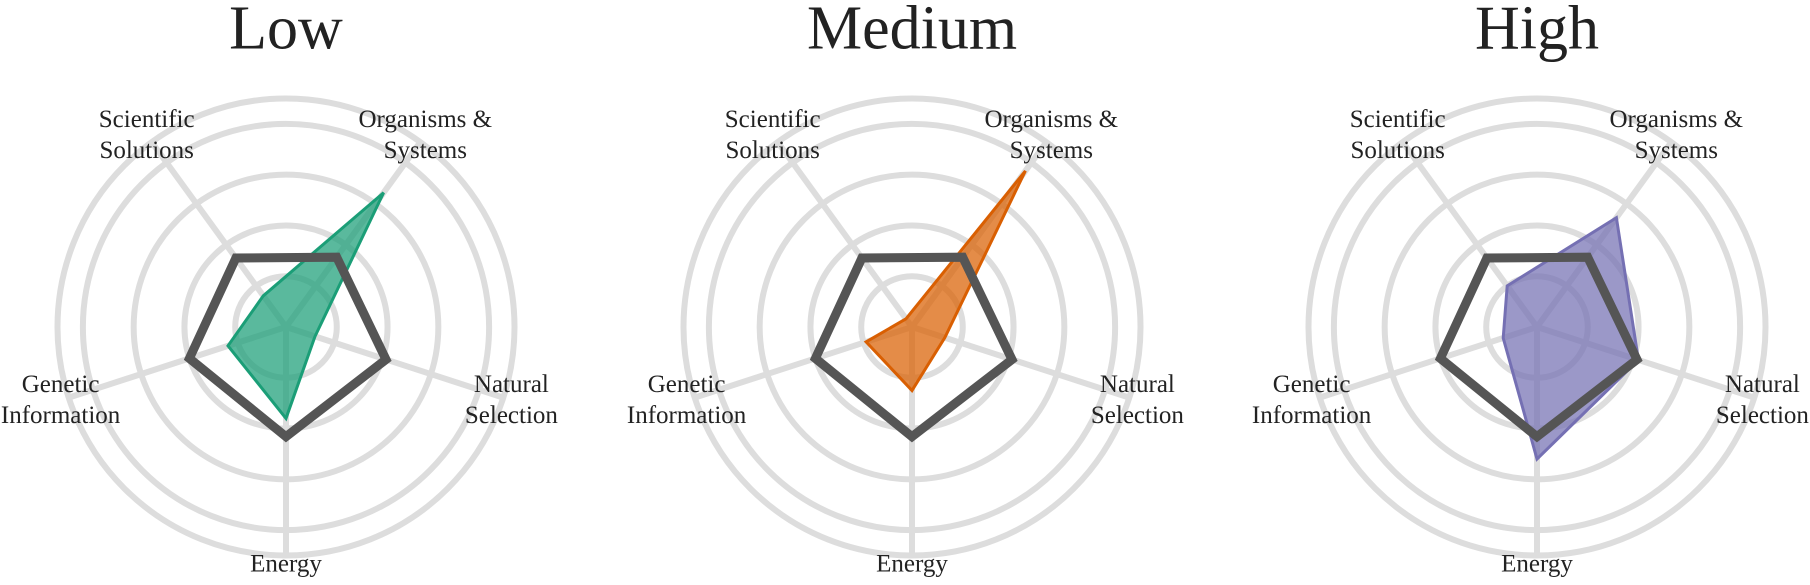 This screenshot has height=585, width=1810. What do you see at coordinates (912, 31) in the screenshot?
I see `chart-title: Medium` at bounding box center [912, 31].